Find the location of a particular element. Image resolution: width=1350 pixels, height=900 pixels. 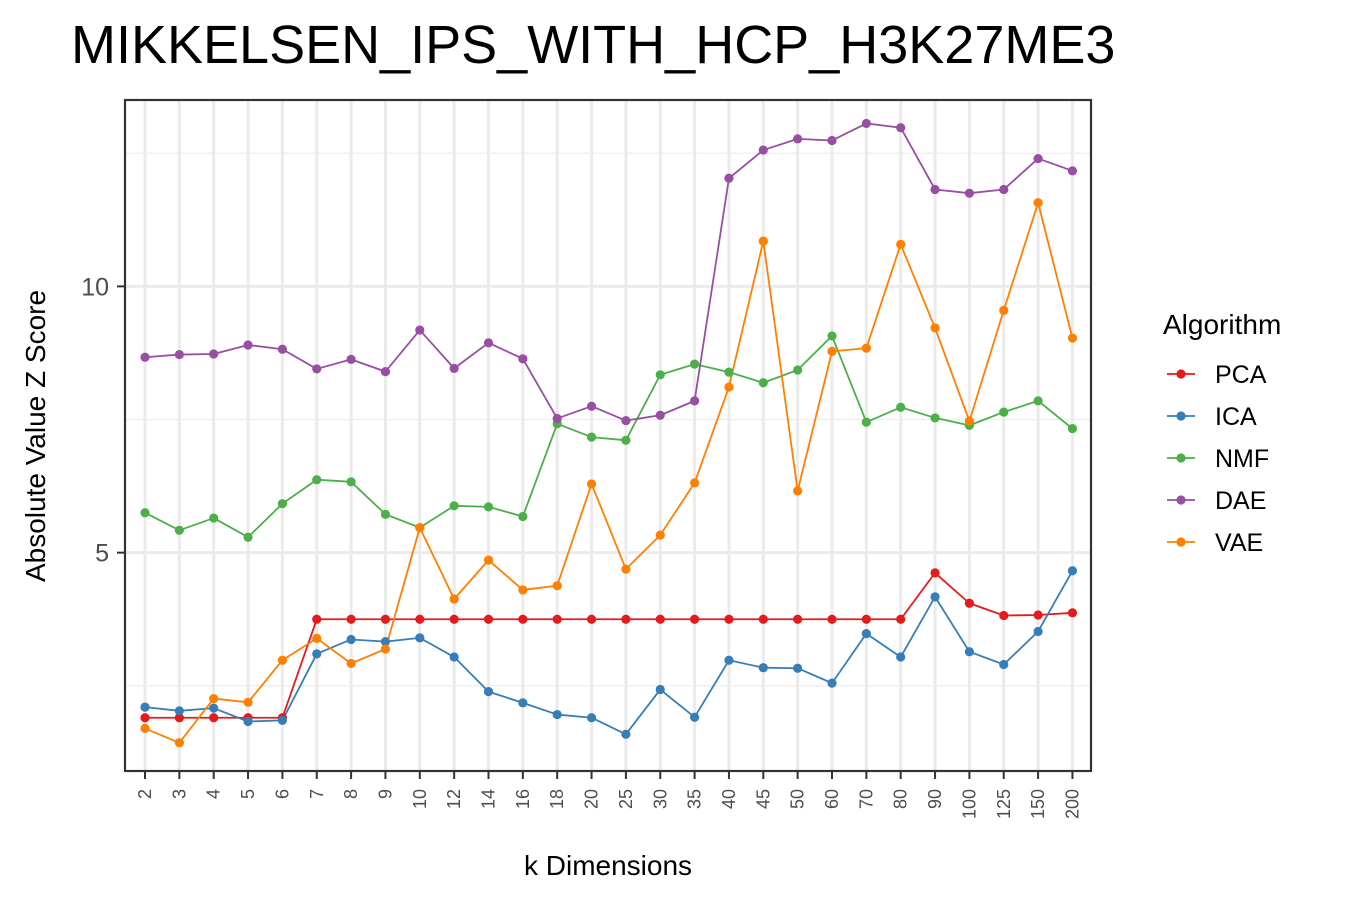

x-tick-label: 12 is located at coordinates (454, 799).